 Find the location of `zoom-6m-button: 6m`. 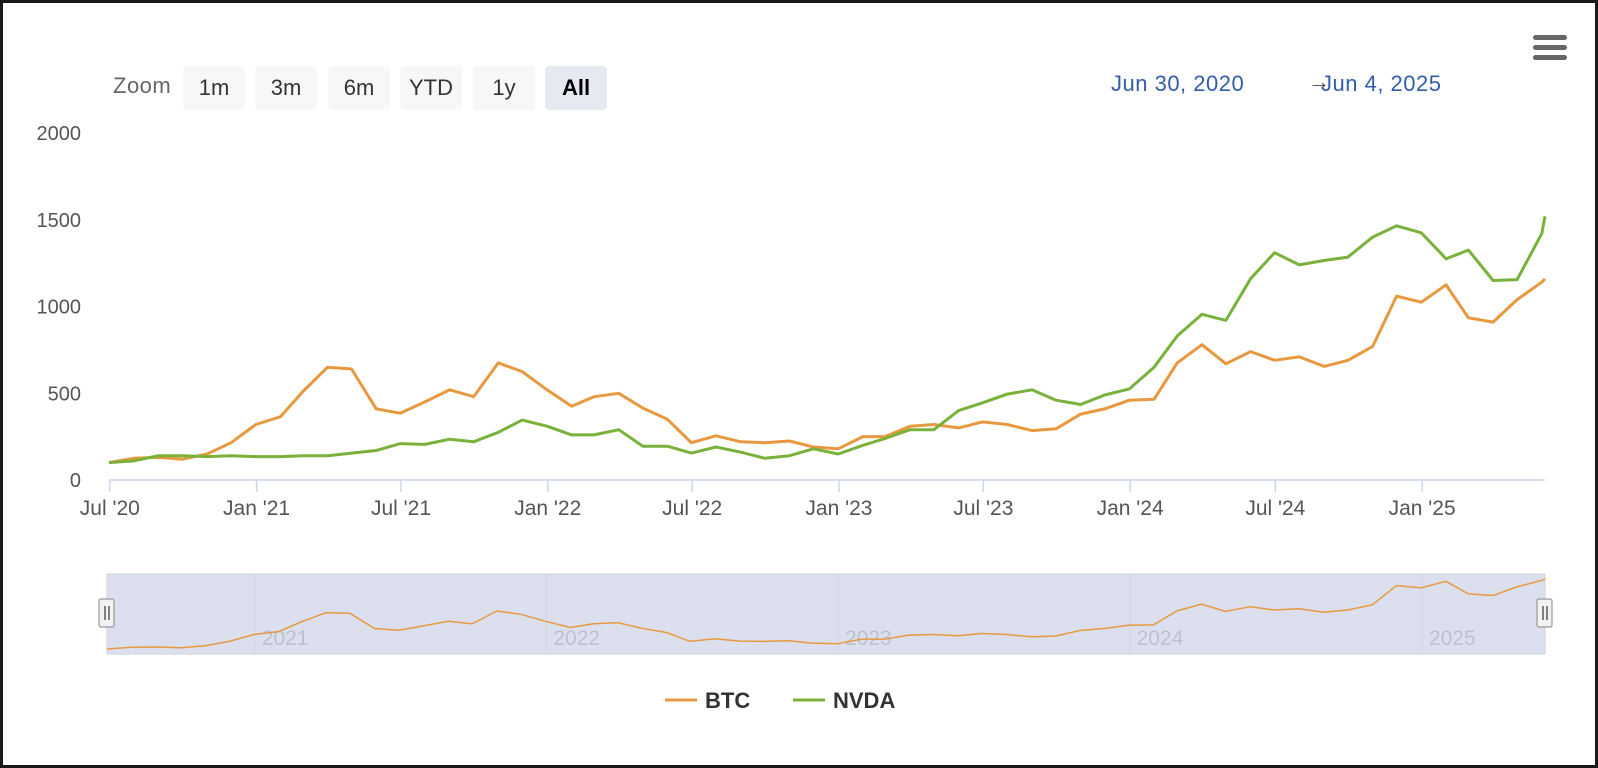

zoom-6m-button: 6m is located at coordinates (359, 88).